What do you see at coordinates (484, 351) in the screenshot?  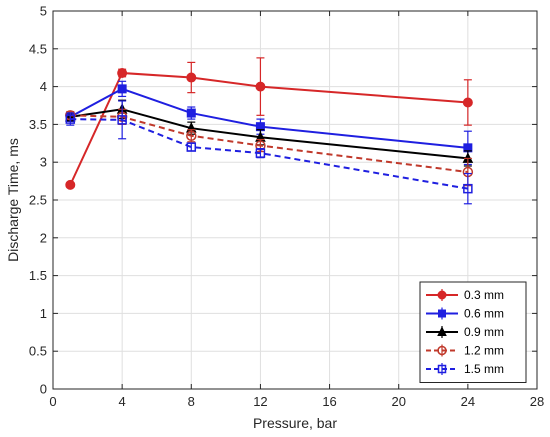 I see `legend-label: 1.2 mm` at bounding box center [484, 351].